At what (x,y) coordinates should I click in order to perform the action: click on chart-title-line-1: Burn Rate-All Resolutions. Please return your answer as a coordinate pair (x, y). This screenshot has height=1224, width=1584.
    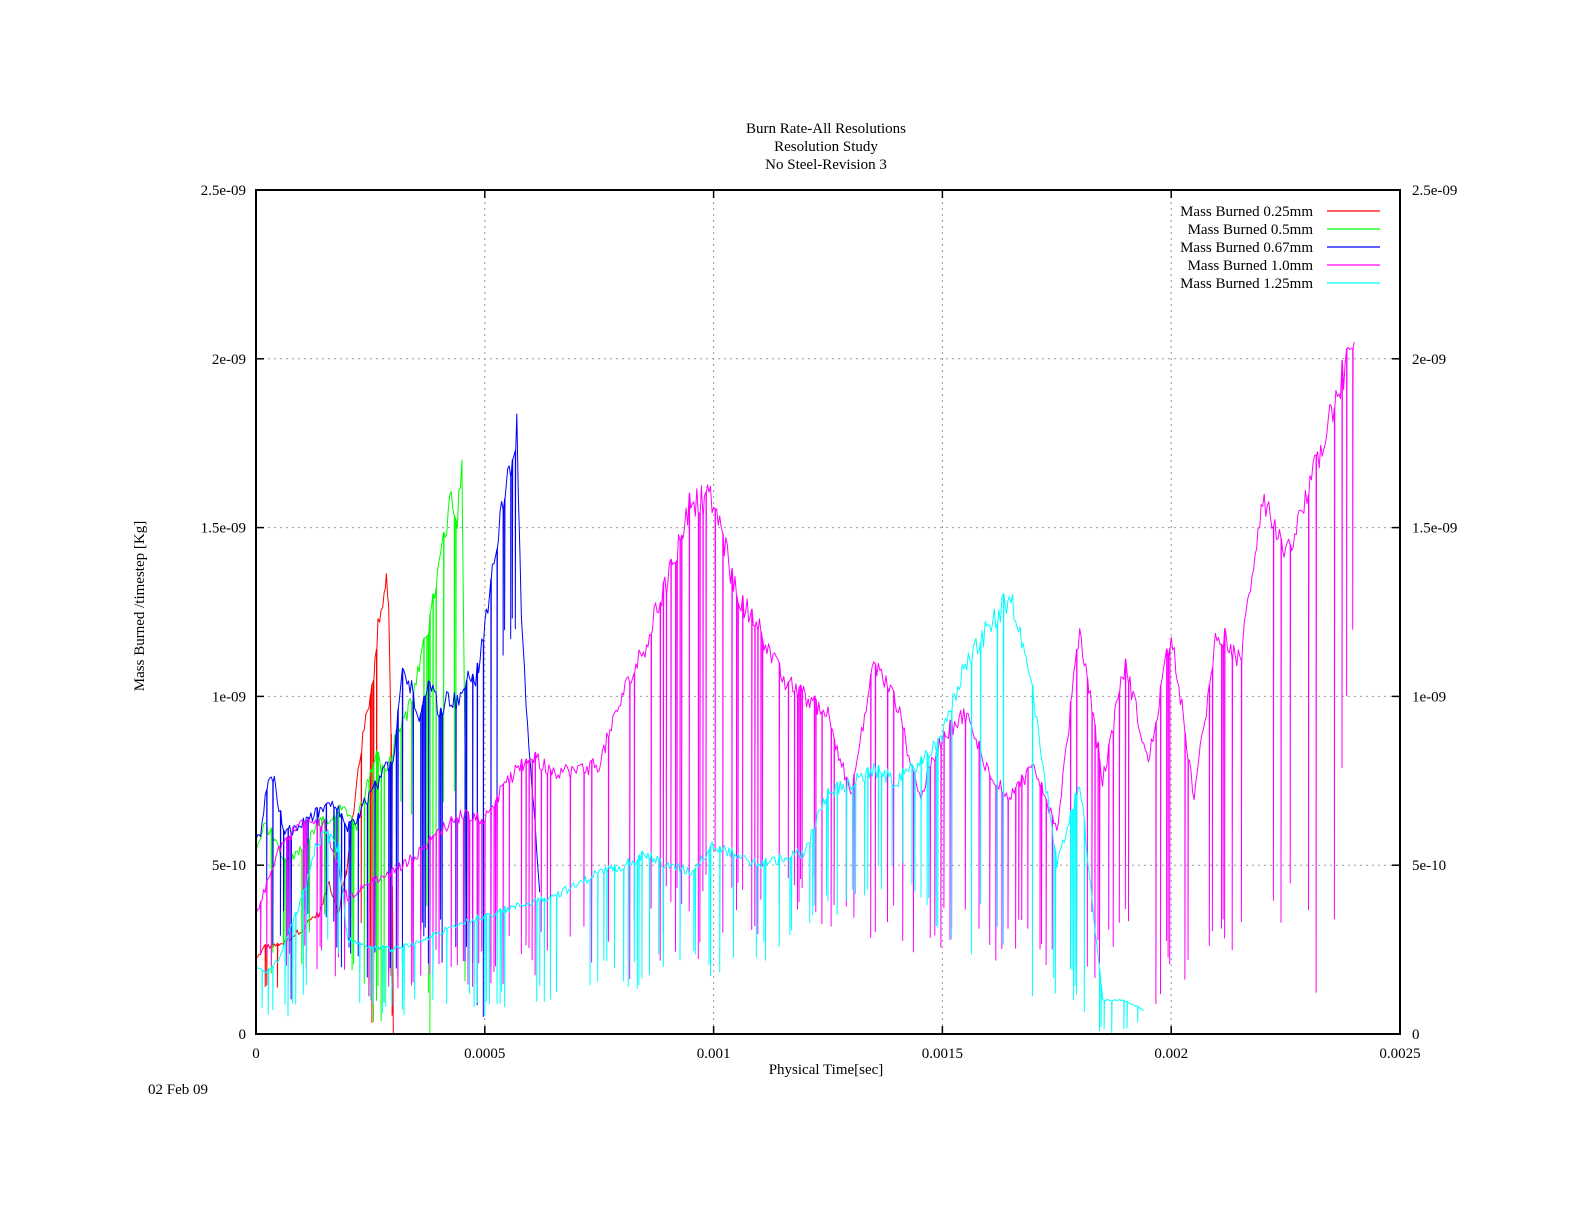
    Looking at the image, I should click on (826, 129).